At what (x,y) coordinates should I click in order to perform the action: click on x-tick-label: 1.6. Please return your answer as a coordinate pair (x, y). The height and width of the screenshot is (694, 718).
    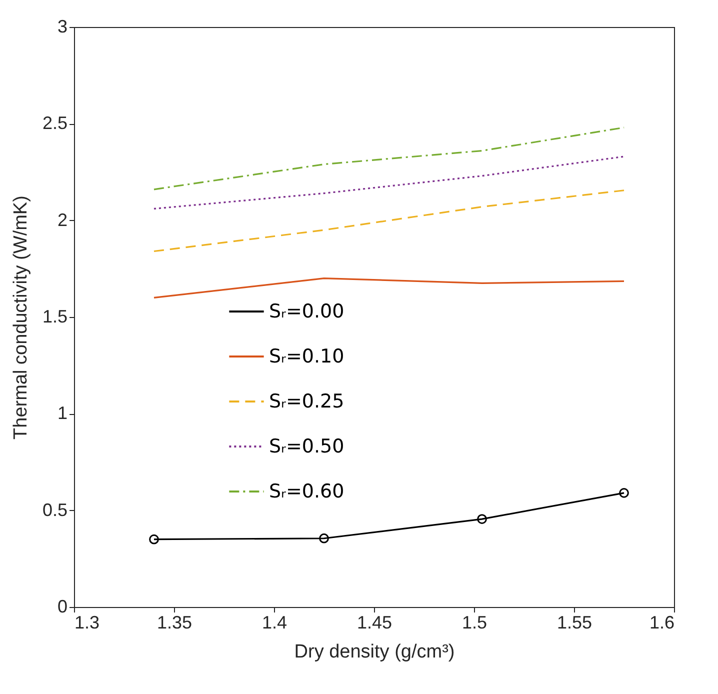
    Looking at the image, I should click on (661, 622).